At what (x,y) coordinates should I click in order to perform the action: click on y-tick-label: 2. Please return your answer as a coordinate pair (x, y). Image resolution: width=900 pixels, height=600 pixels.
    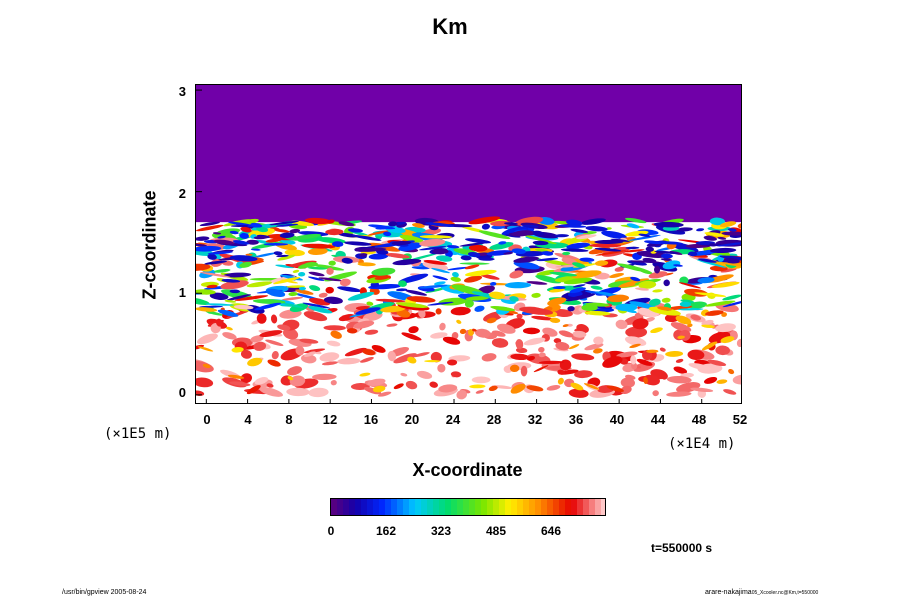
    Looking at the image, I should click on (182, 193).